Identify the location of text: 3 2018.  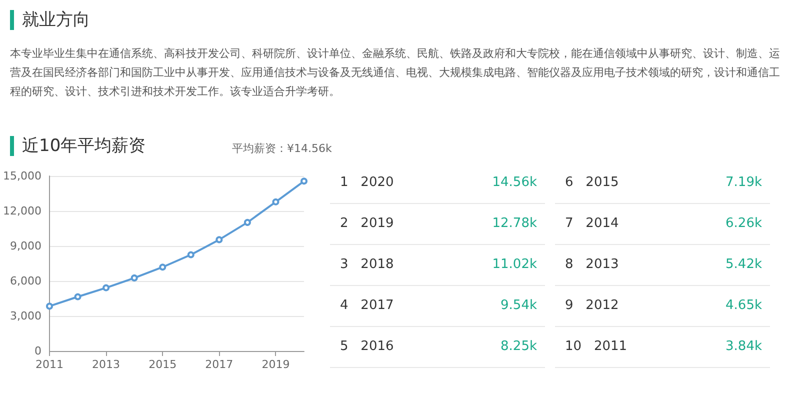
(367, 265).